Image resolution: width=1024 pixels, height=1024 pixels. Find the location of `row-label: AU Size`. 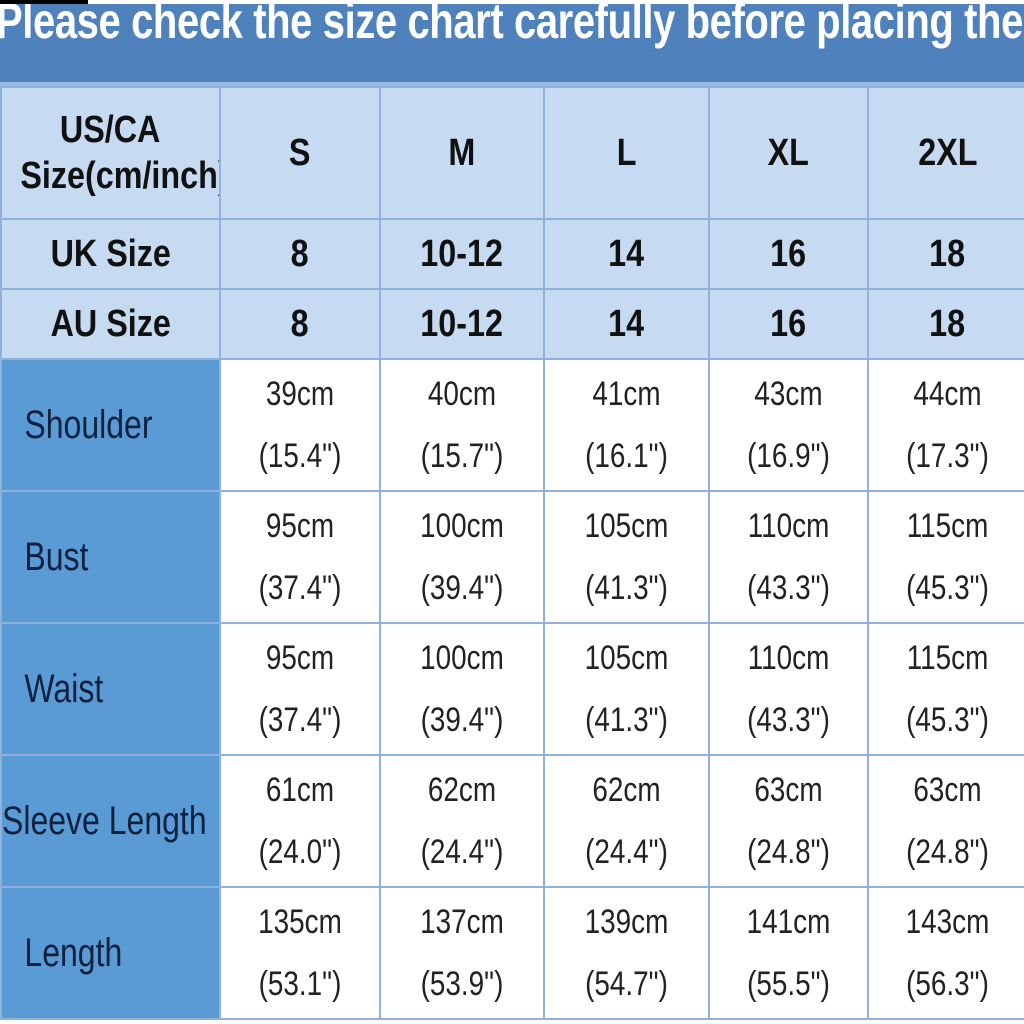

row-label: AU Size is located at coordinates (110, 324).